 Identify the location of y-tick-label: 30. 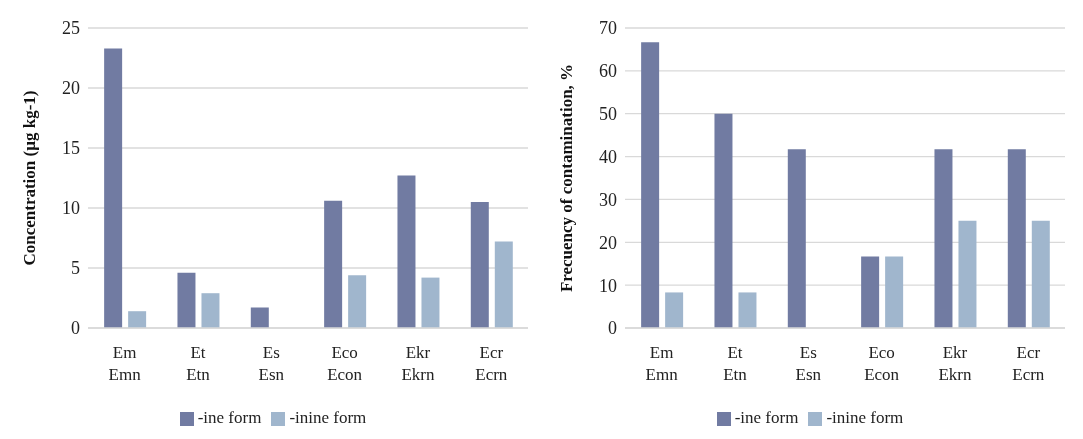
(608, 199).